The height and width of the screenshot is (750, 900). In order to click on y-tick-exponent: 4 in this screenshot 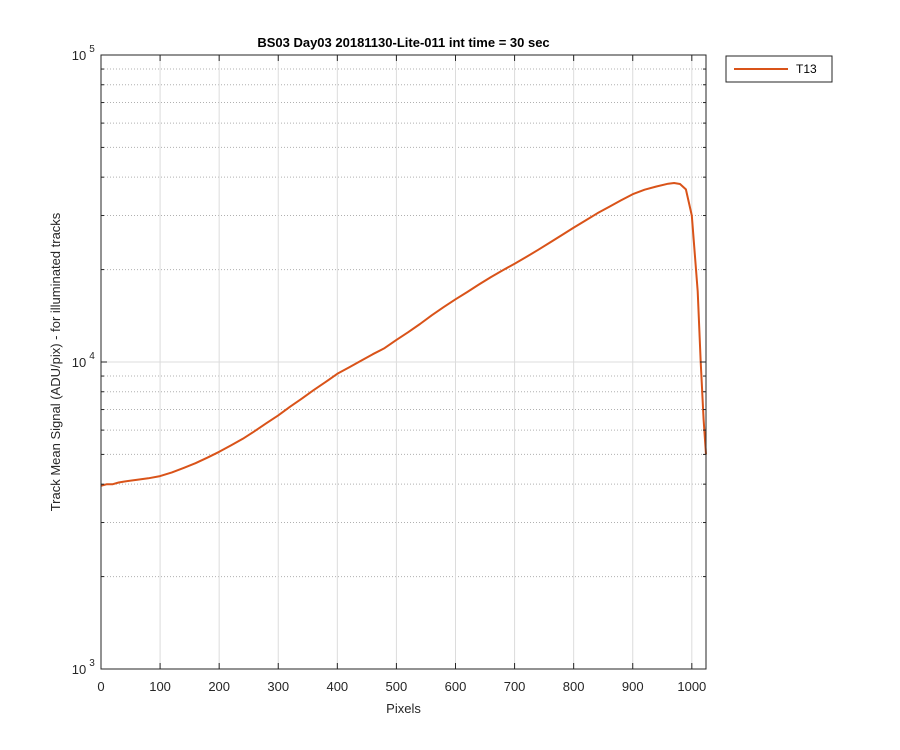, I will do `click(92, 356)`.